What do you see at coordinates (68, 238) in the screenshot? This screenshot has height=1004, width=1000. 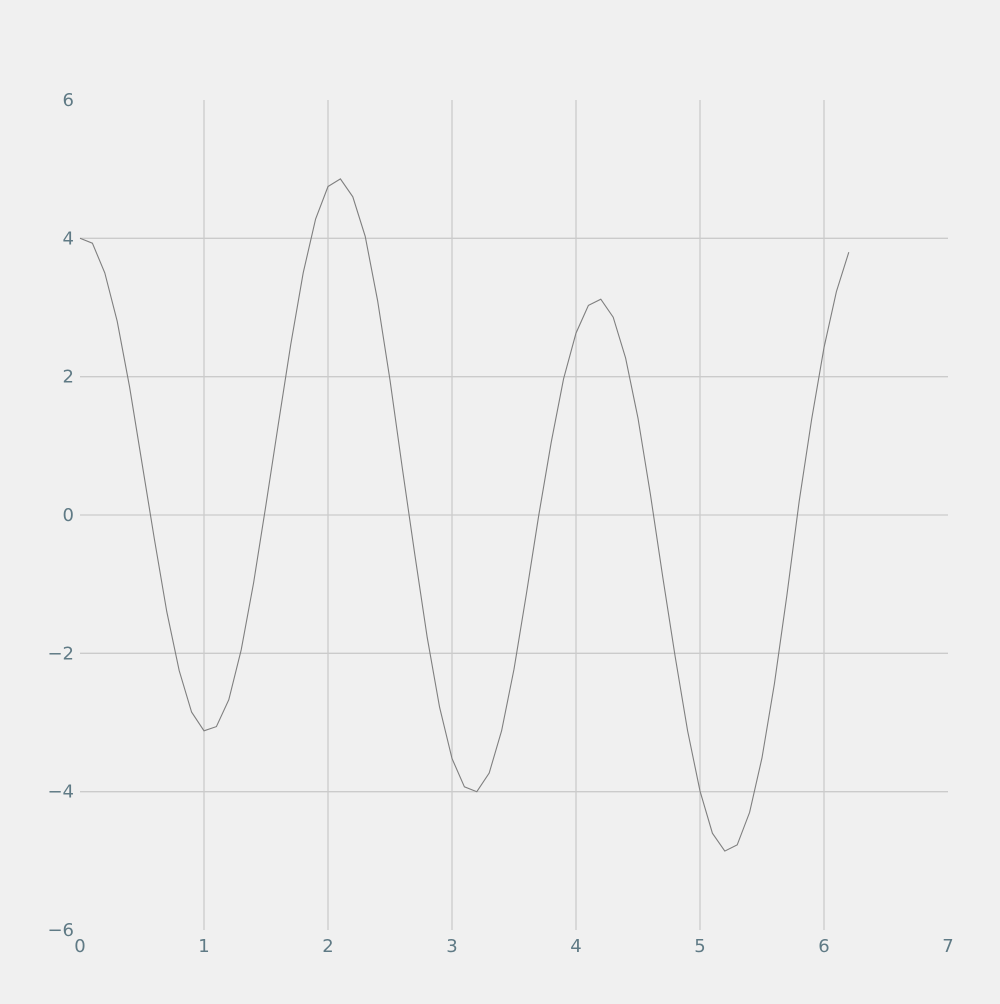 I see `y-tick-label: 4` at bounding box center [68, 238].